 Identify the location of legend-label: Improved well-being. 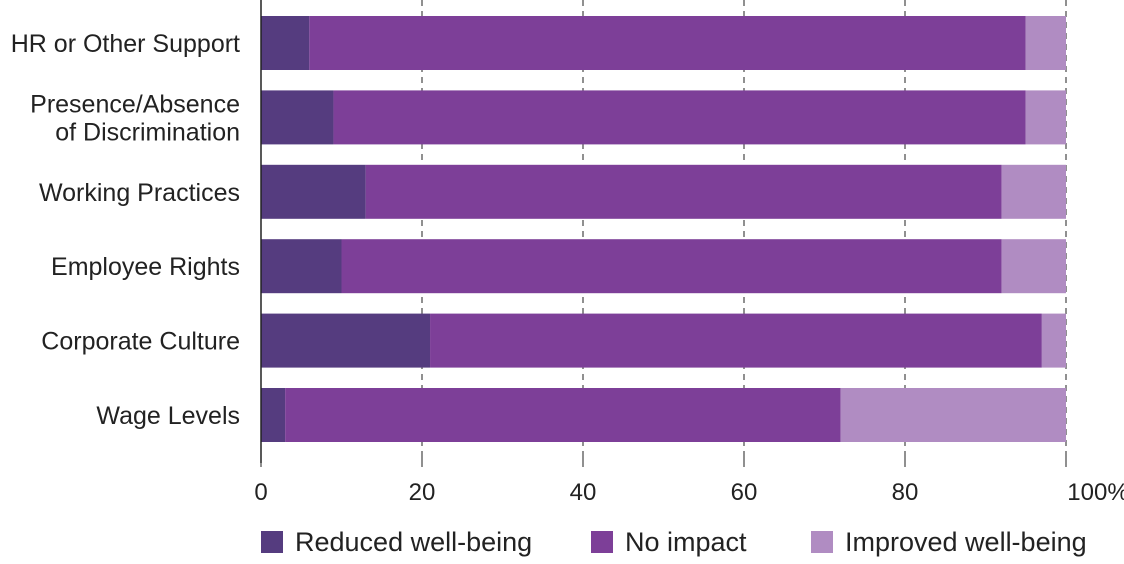
(966, 542).